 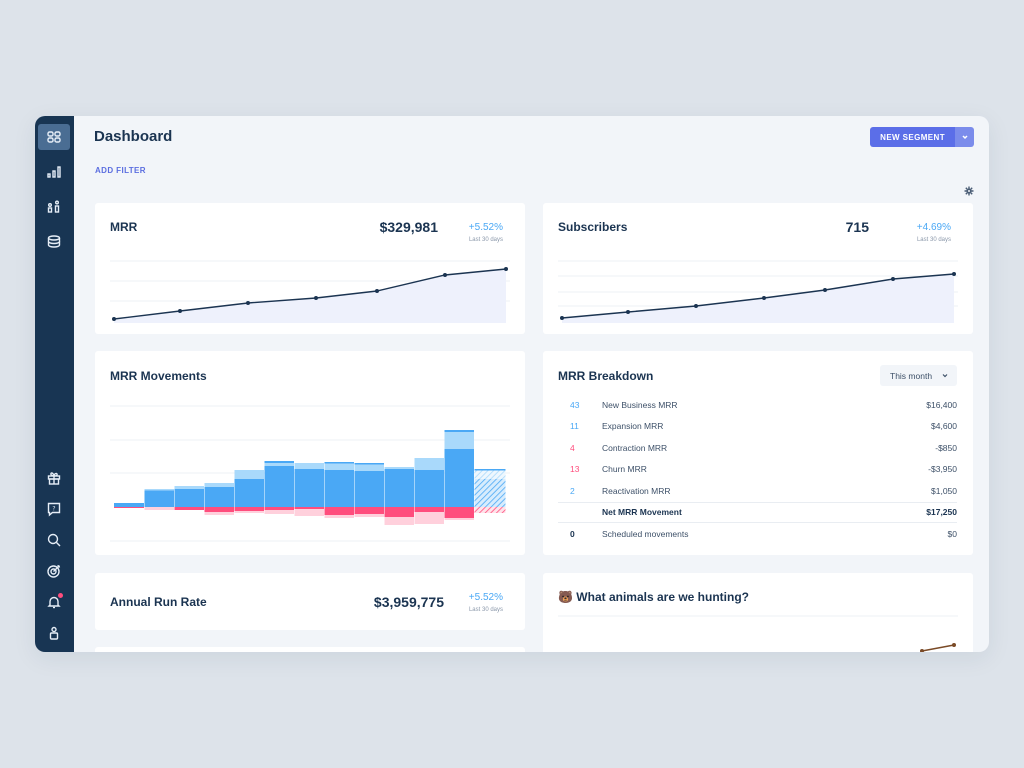 What do you see at coordinates (133, 136) in the screenshot?
I see `page-title: Dashboard` at bounding box center [133, 136].